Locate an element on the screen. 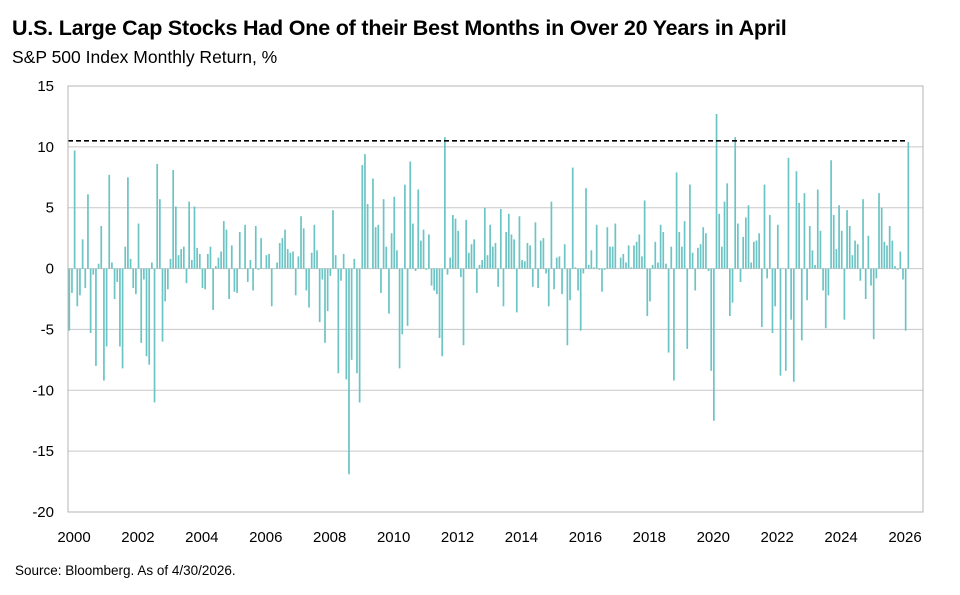  y-tick-label: -10 is located at coordinates (43, 390).